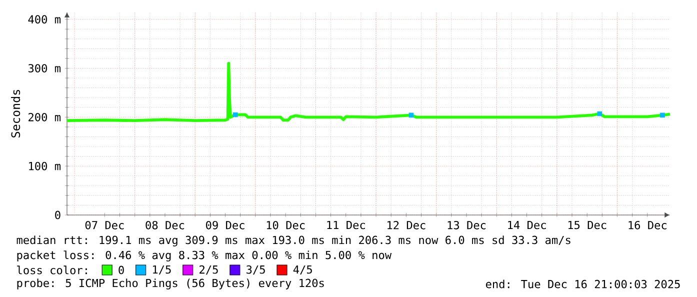  What do you see at coordinates (44, 68) in the screenshot?
I see `y-tick-label: 300 m` at bounding box center [44, 68].